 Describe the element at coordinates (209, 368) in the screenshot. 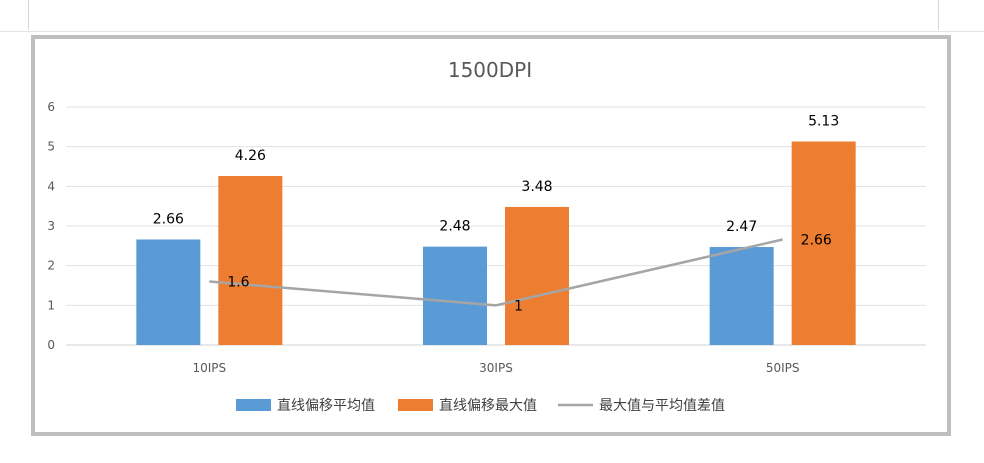

I see `x-tick-label: 10IPS` at that location.